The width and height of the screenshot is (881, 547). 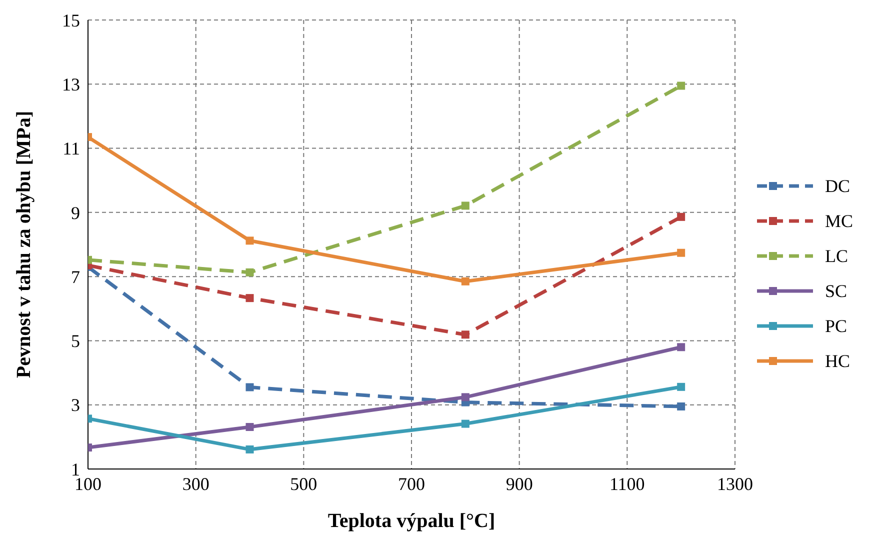 What do you see at coordinates (838, 221) in the screenshot?
I see `legend-label: MC` at bounding box center [838, 221].